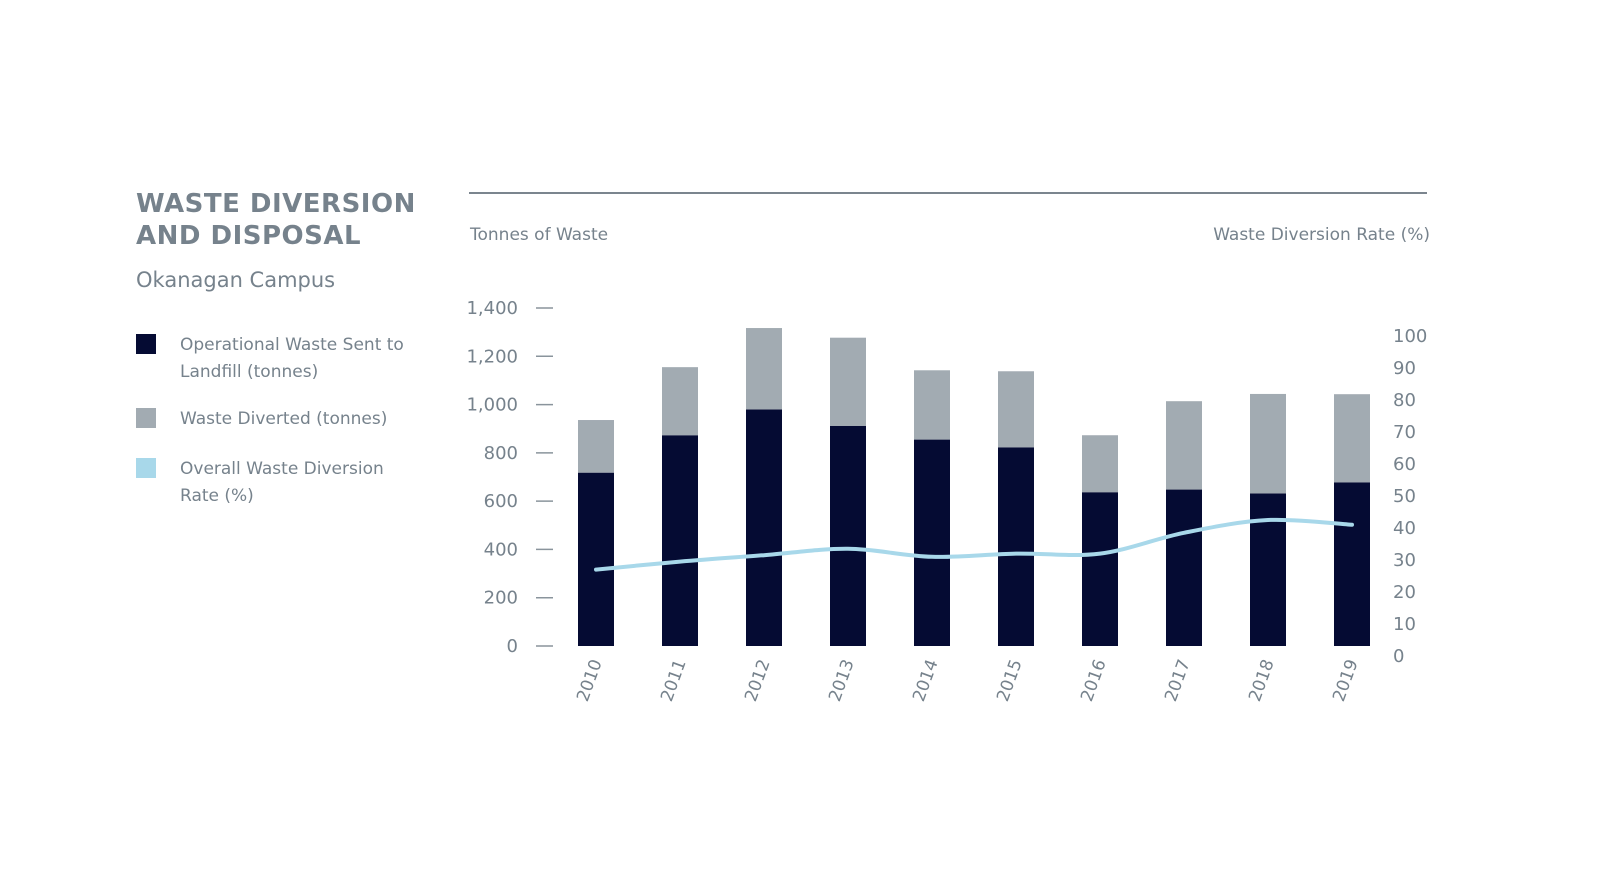  Describe the element at coordinates (1268, 569) in the screenshot. I see `bar-landfill-2018` at that location.